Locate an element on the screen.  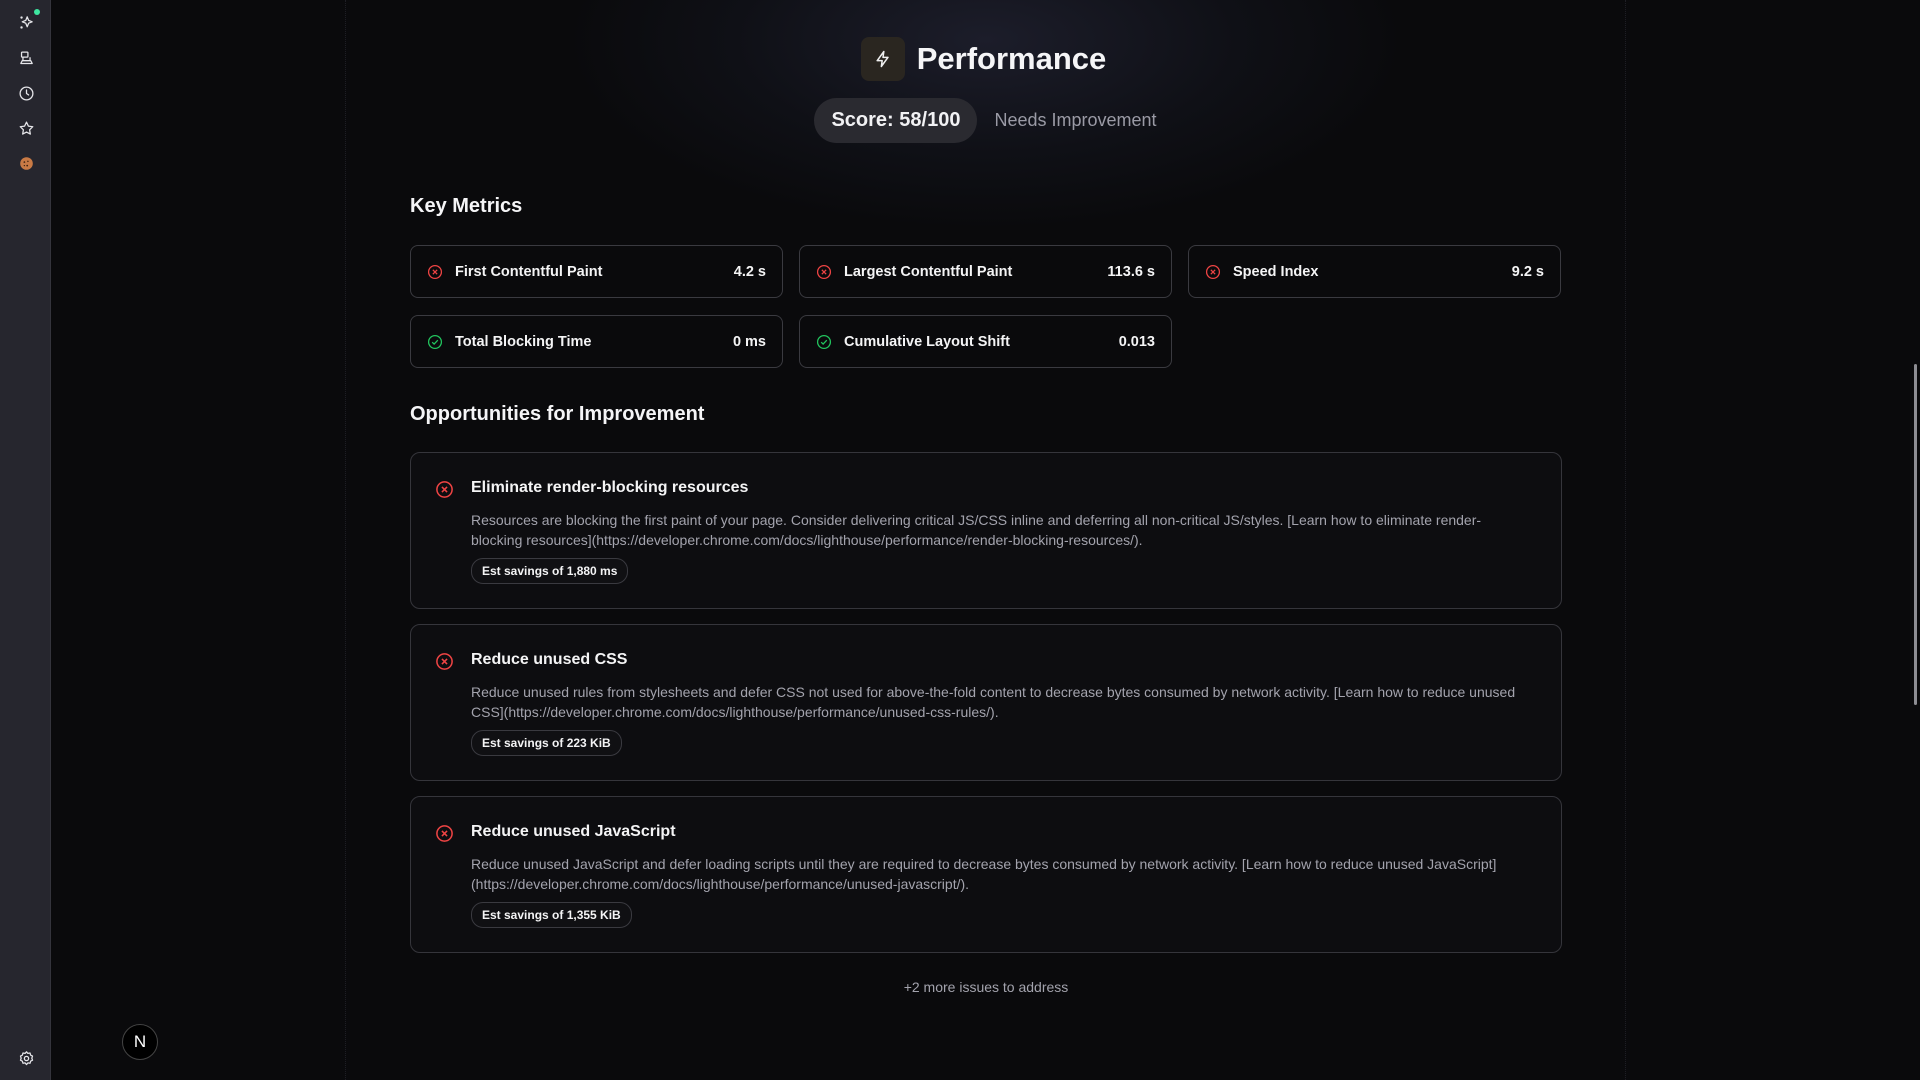
page-header: Performance is located at coordinates (983, 59).